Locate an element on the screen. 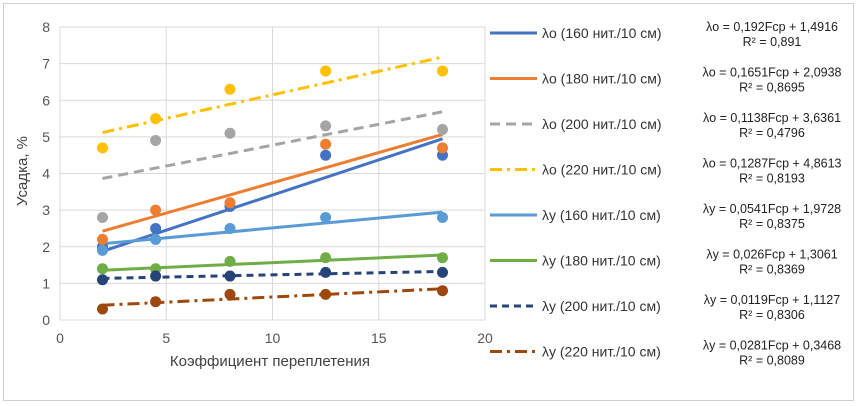  y-tick-label: 3 is located at coordinates (46, 210).